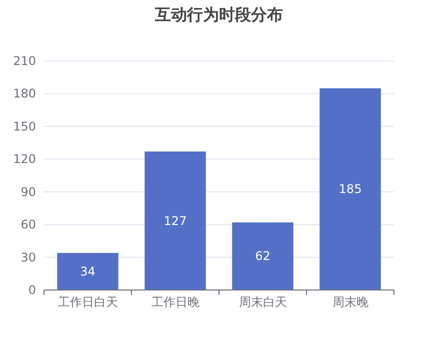 The height and width of the screenshot is (360, 438). I want to click on y-tick-label: 0, so click(32, 290).